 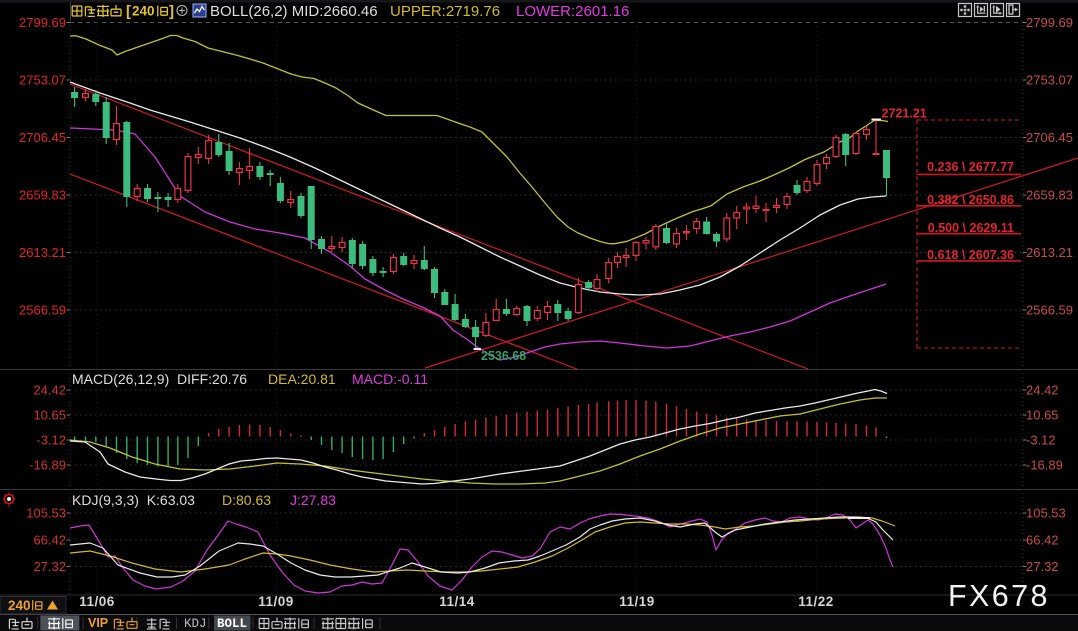 What do you see at coordinates (159, 379) in the screenshot?
I see `svg-text: MACD(26,12,9) DIFF:20.76` at bounding box center [159, 379].